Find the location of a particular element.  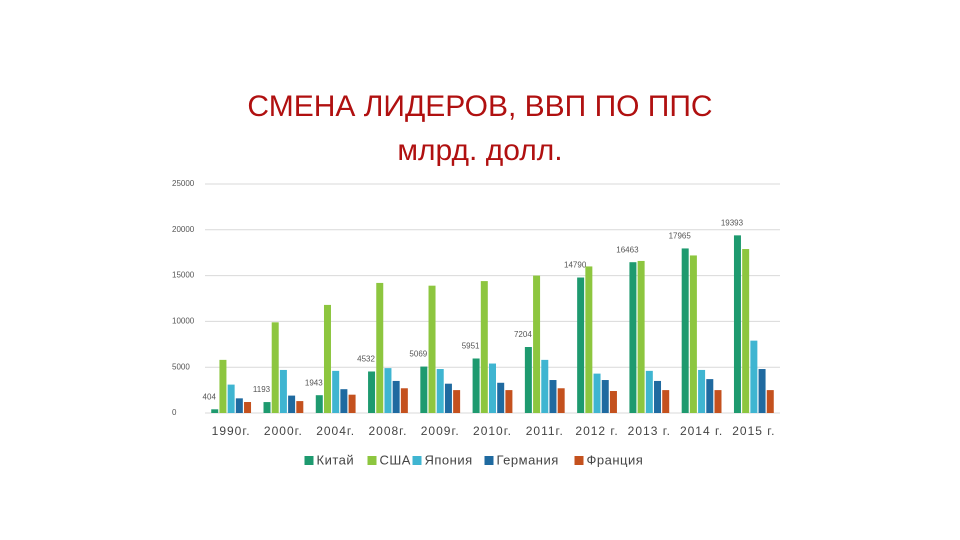

chart-title: СМЕНА ЛИДЕРОВ, ВВП ПО ППС is located at coordinates (479, 106).